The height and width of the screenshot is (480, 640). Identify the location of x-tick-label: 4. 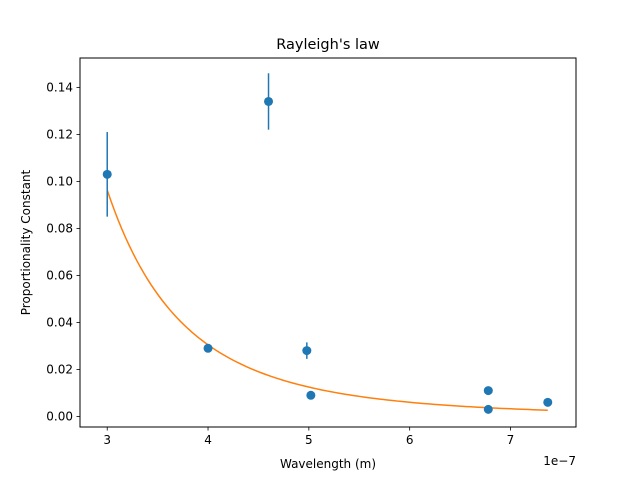
(208, 440).